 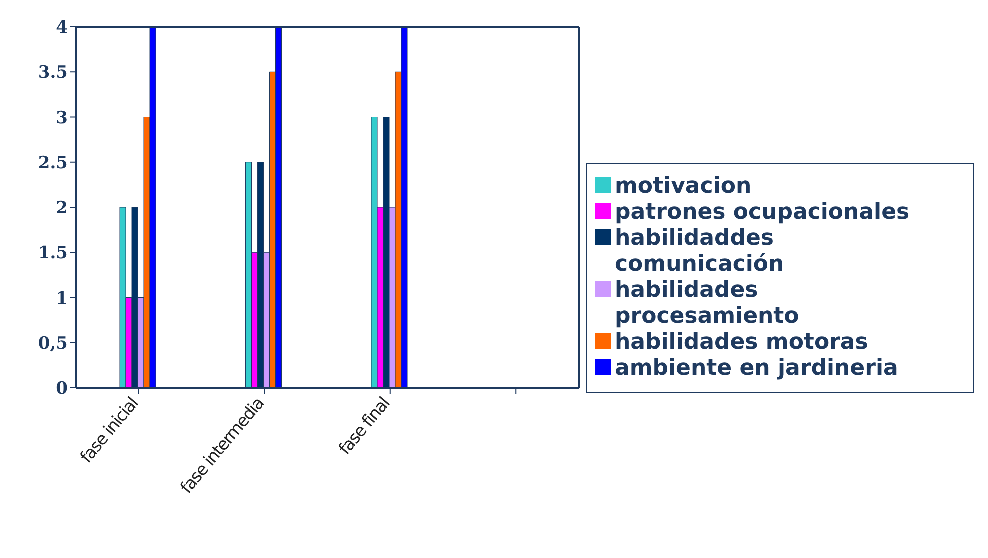 I want to click on y-tick-label: 3.5, so click(x=53, y=73).